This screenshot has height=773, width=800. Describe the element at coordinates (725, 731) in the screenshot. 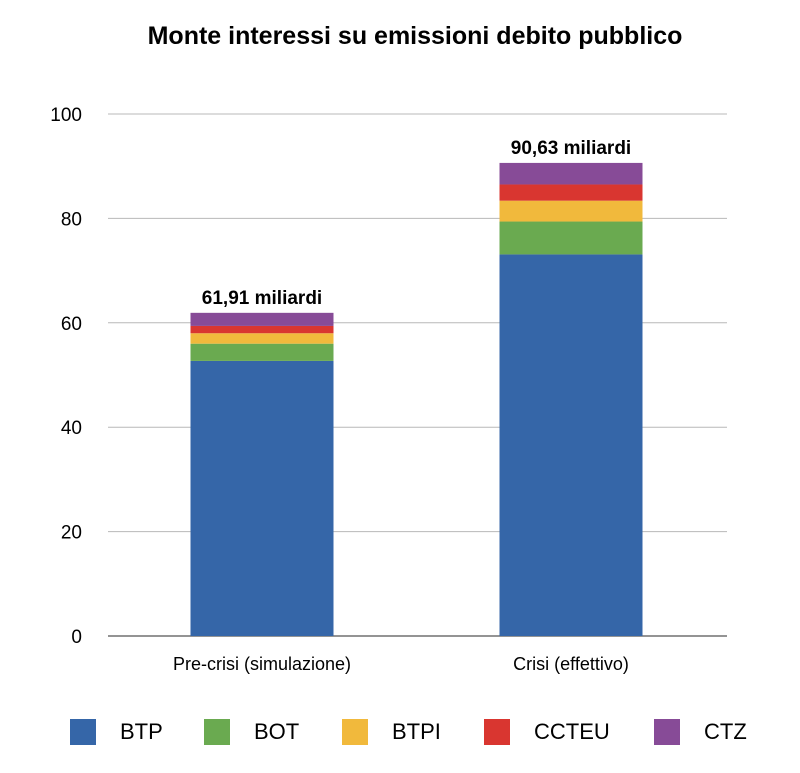

I see `legend-label: CTZ` at that location.